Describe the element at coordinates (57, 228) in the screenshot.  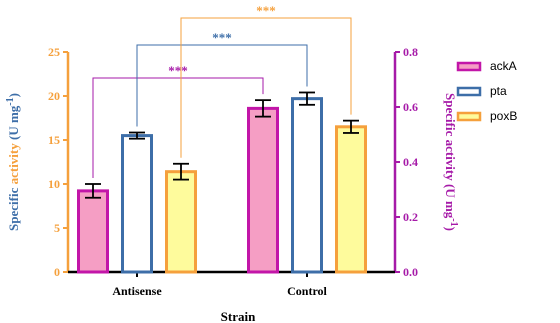
I see `left-axis-tick-label: 5` at that location.